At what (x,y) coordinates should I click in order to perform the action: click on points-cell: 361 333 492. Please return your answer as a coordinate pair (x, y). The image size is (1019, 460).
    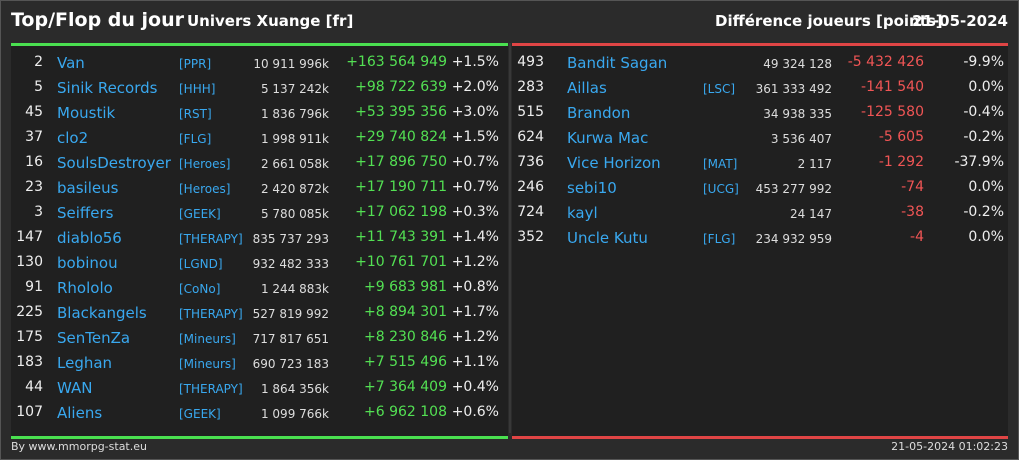
    Looking at the image, I should click on (793, 89).